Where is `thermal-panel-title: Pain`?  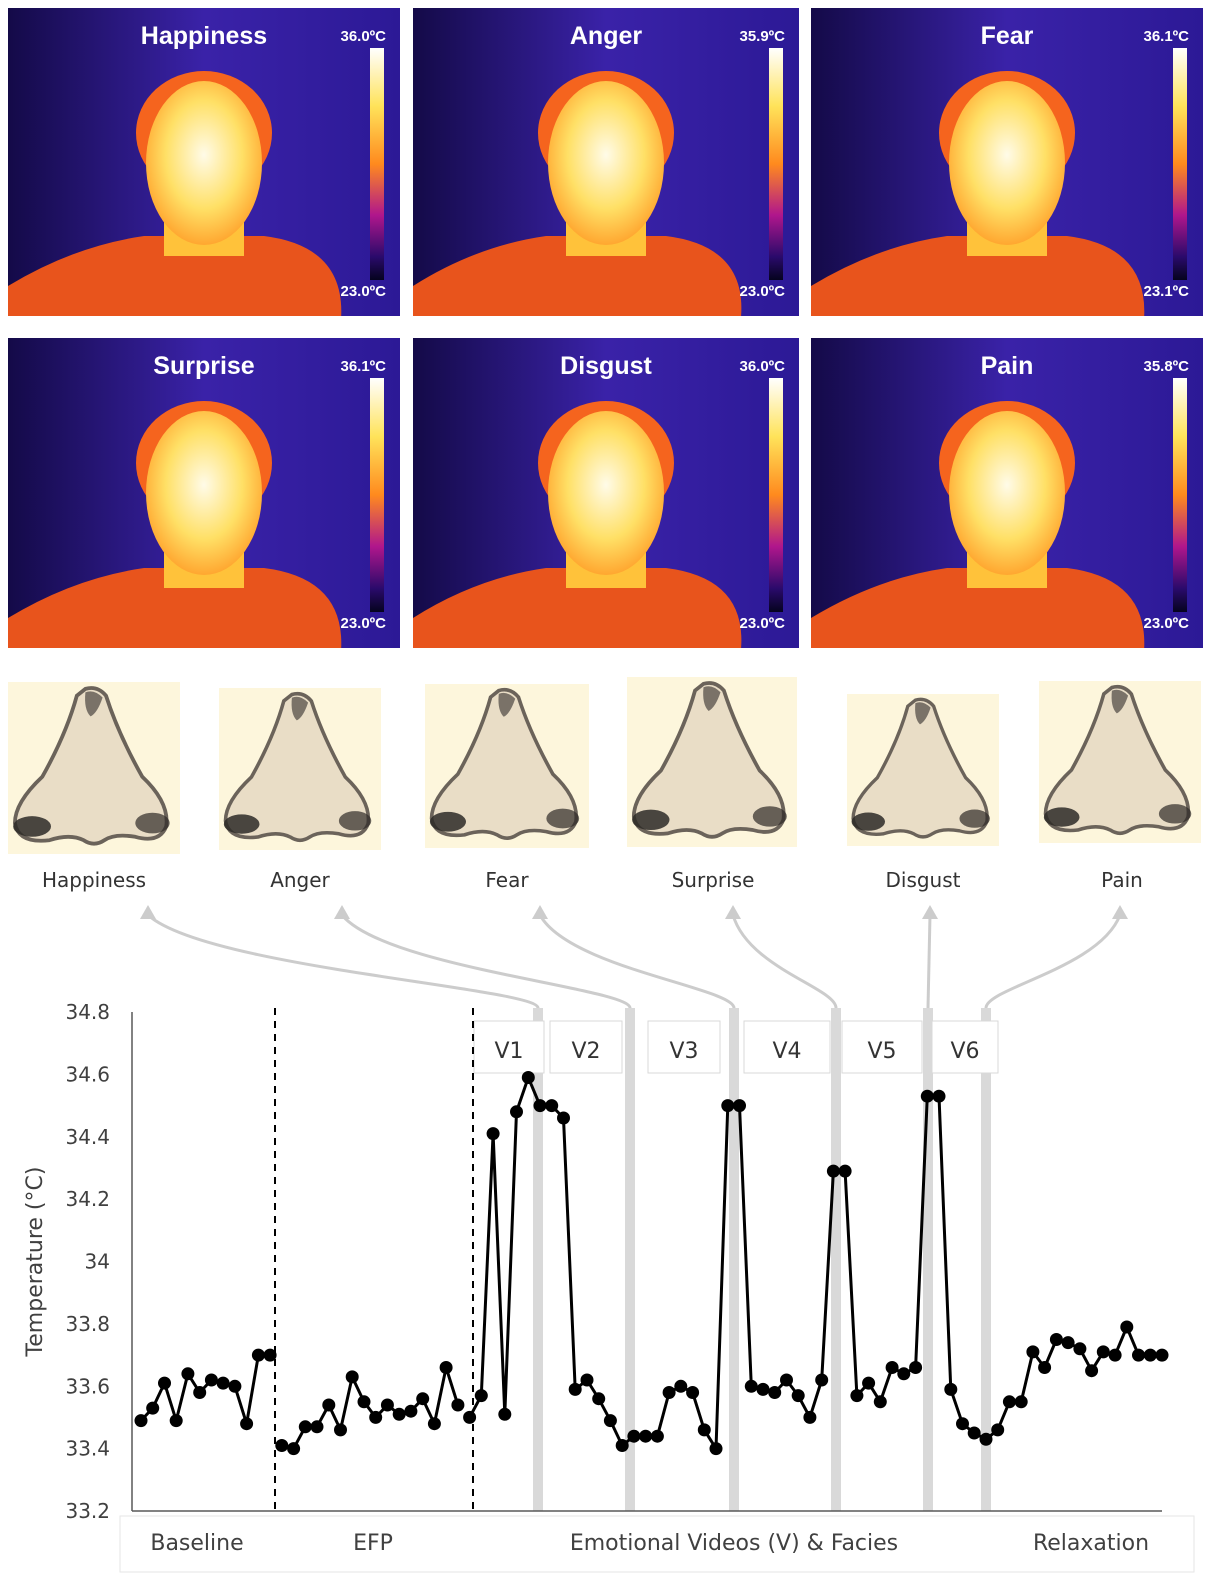
thermal-panel-title: Pain is located at coordinates (1007, 366).